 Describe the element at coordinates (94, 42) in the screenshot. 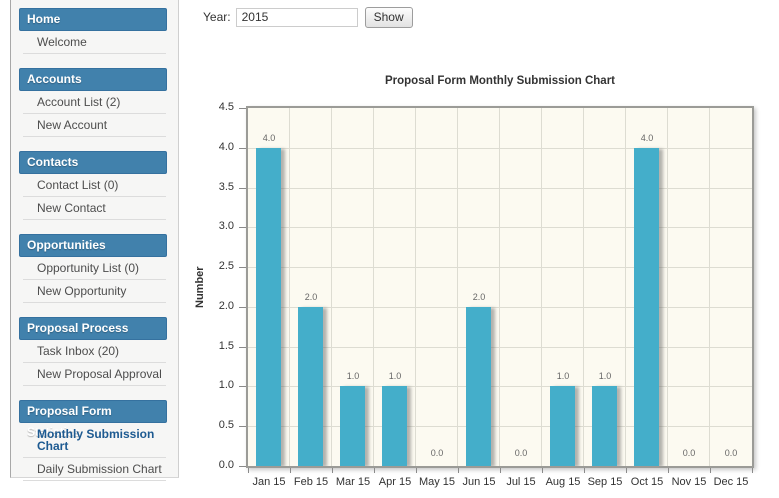

I see `sidebar-item-welcome: Welcome` at that location.